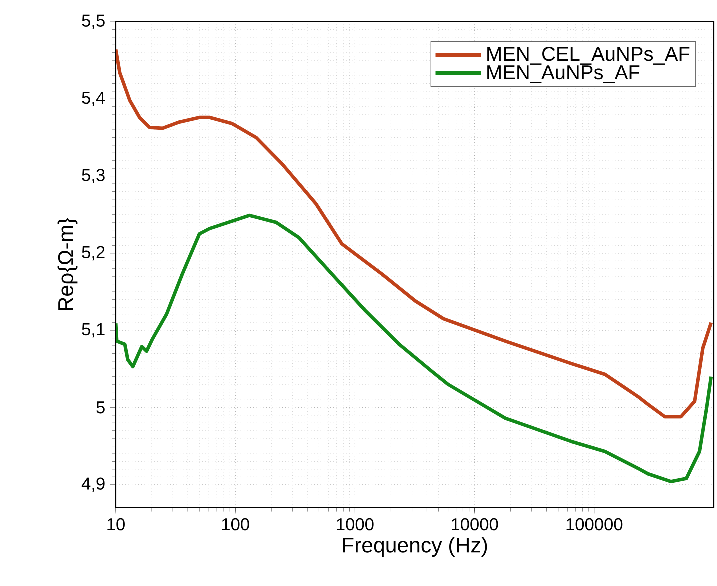 The image size is (717, 586). I want to click on legend-label: MEN_AuNPs_AF, so click(564, 75).